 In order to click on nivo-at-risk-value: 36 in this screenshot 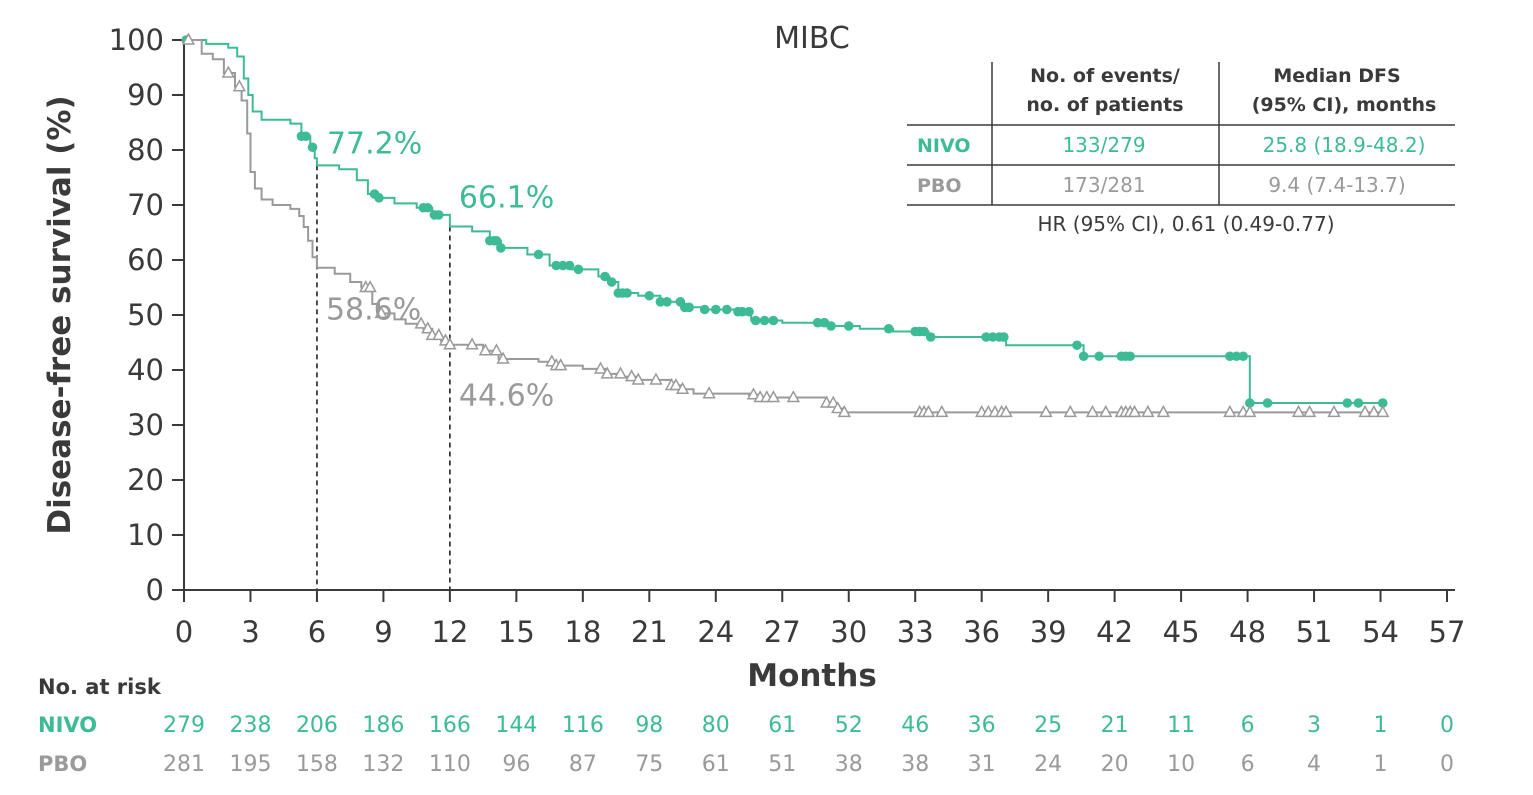, I will do `click(982, 725)`.